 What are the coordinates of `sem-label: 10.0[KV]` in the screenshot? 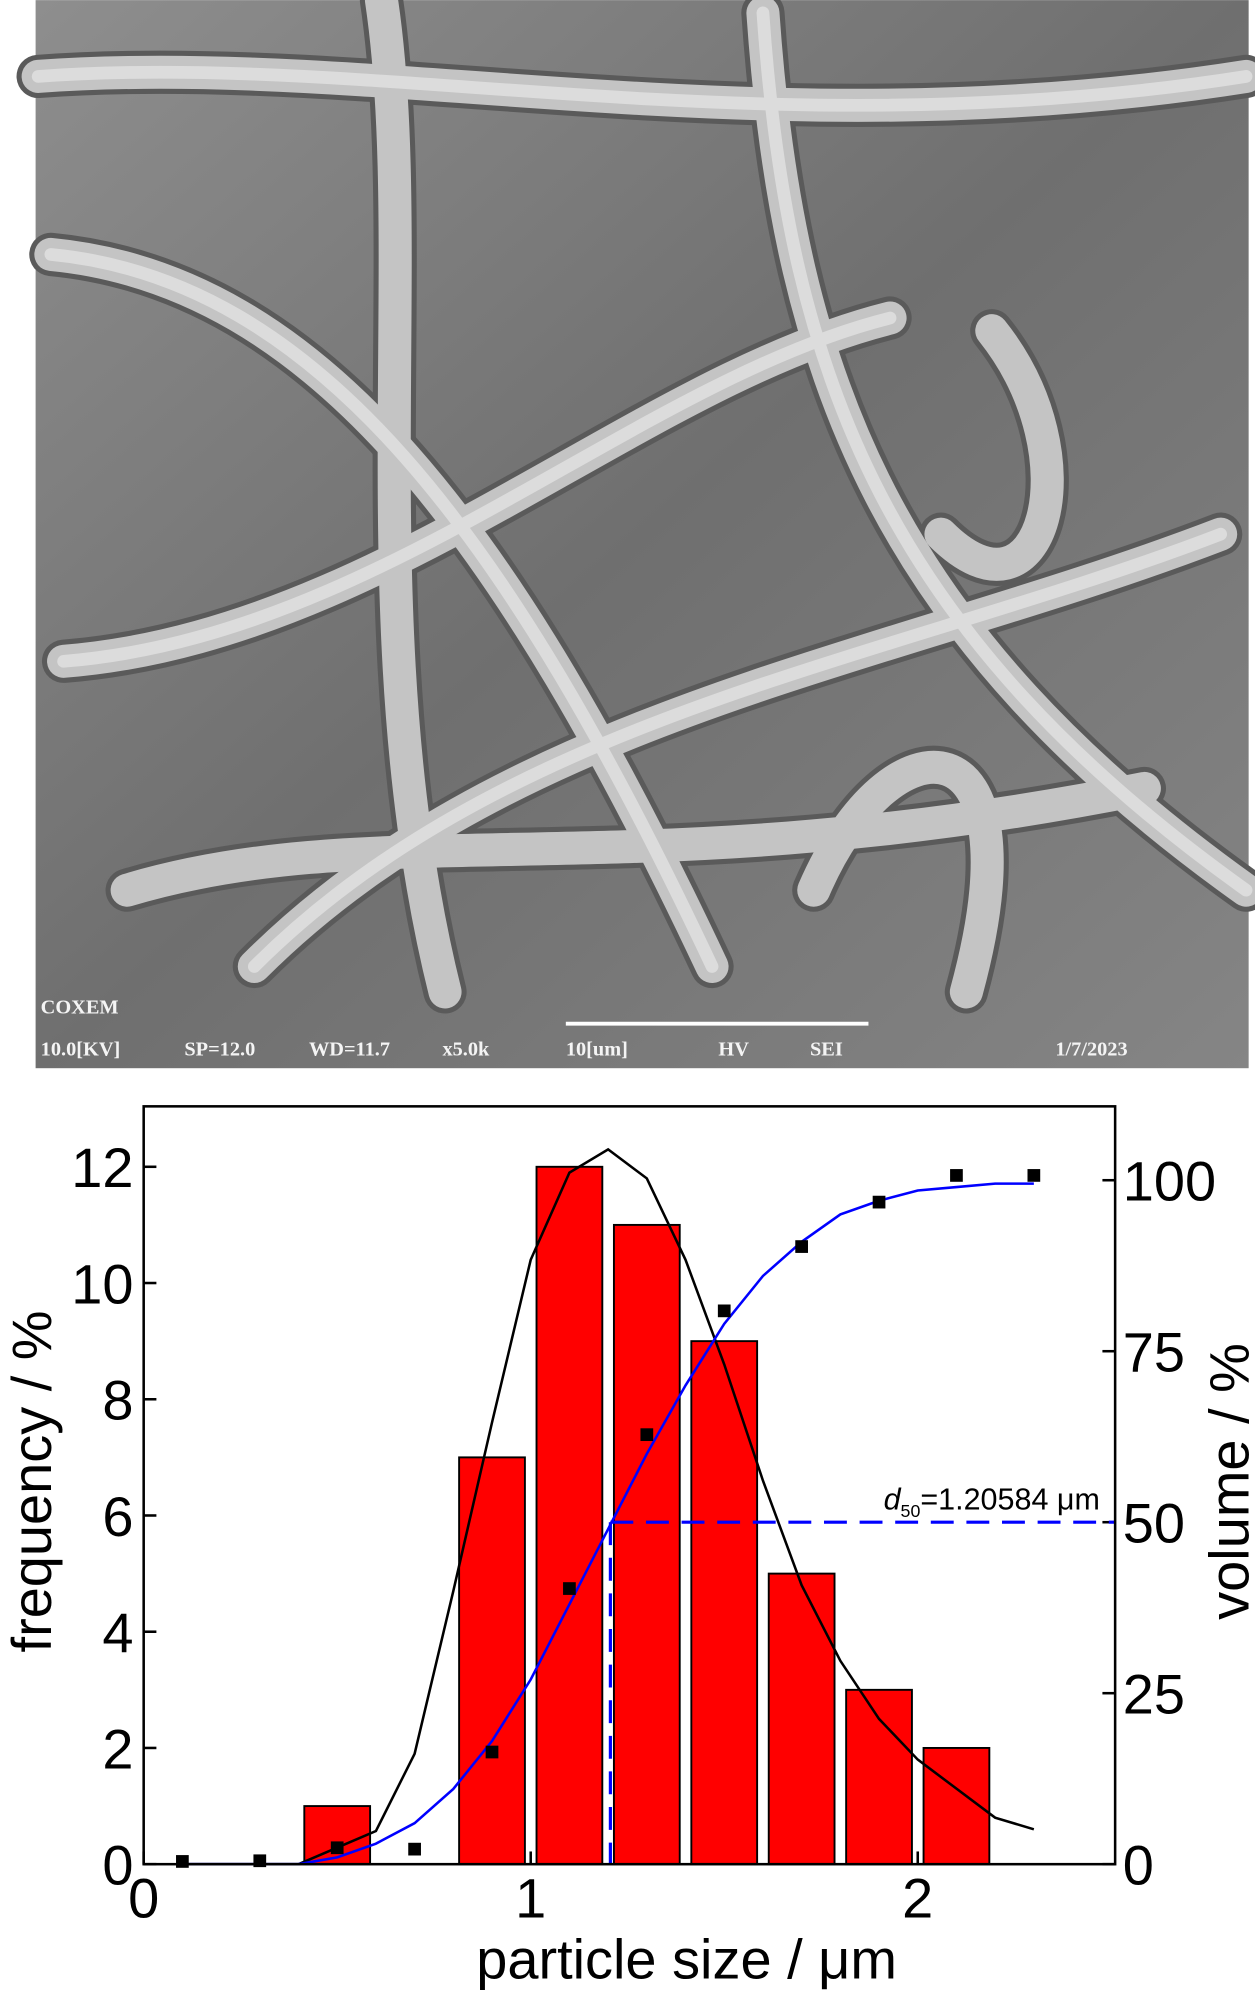 It's located at (81, 1049).